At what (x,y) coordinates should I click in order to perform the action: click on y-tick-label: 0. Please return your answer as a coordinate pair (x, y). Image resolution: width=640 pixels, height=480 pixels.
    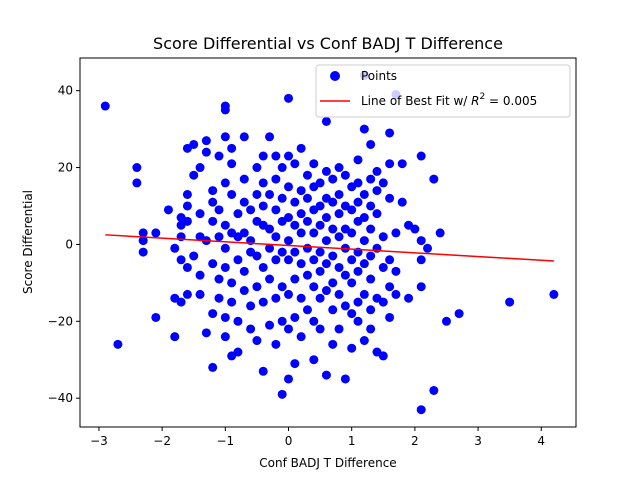
    Looking at the image, I should click on (69, 244).